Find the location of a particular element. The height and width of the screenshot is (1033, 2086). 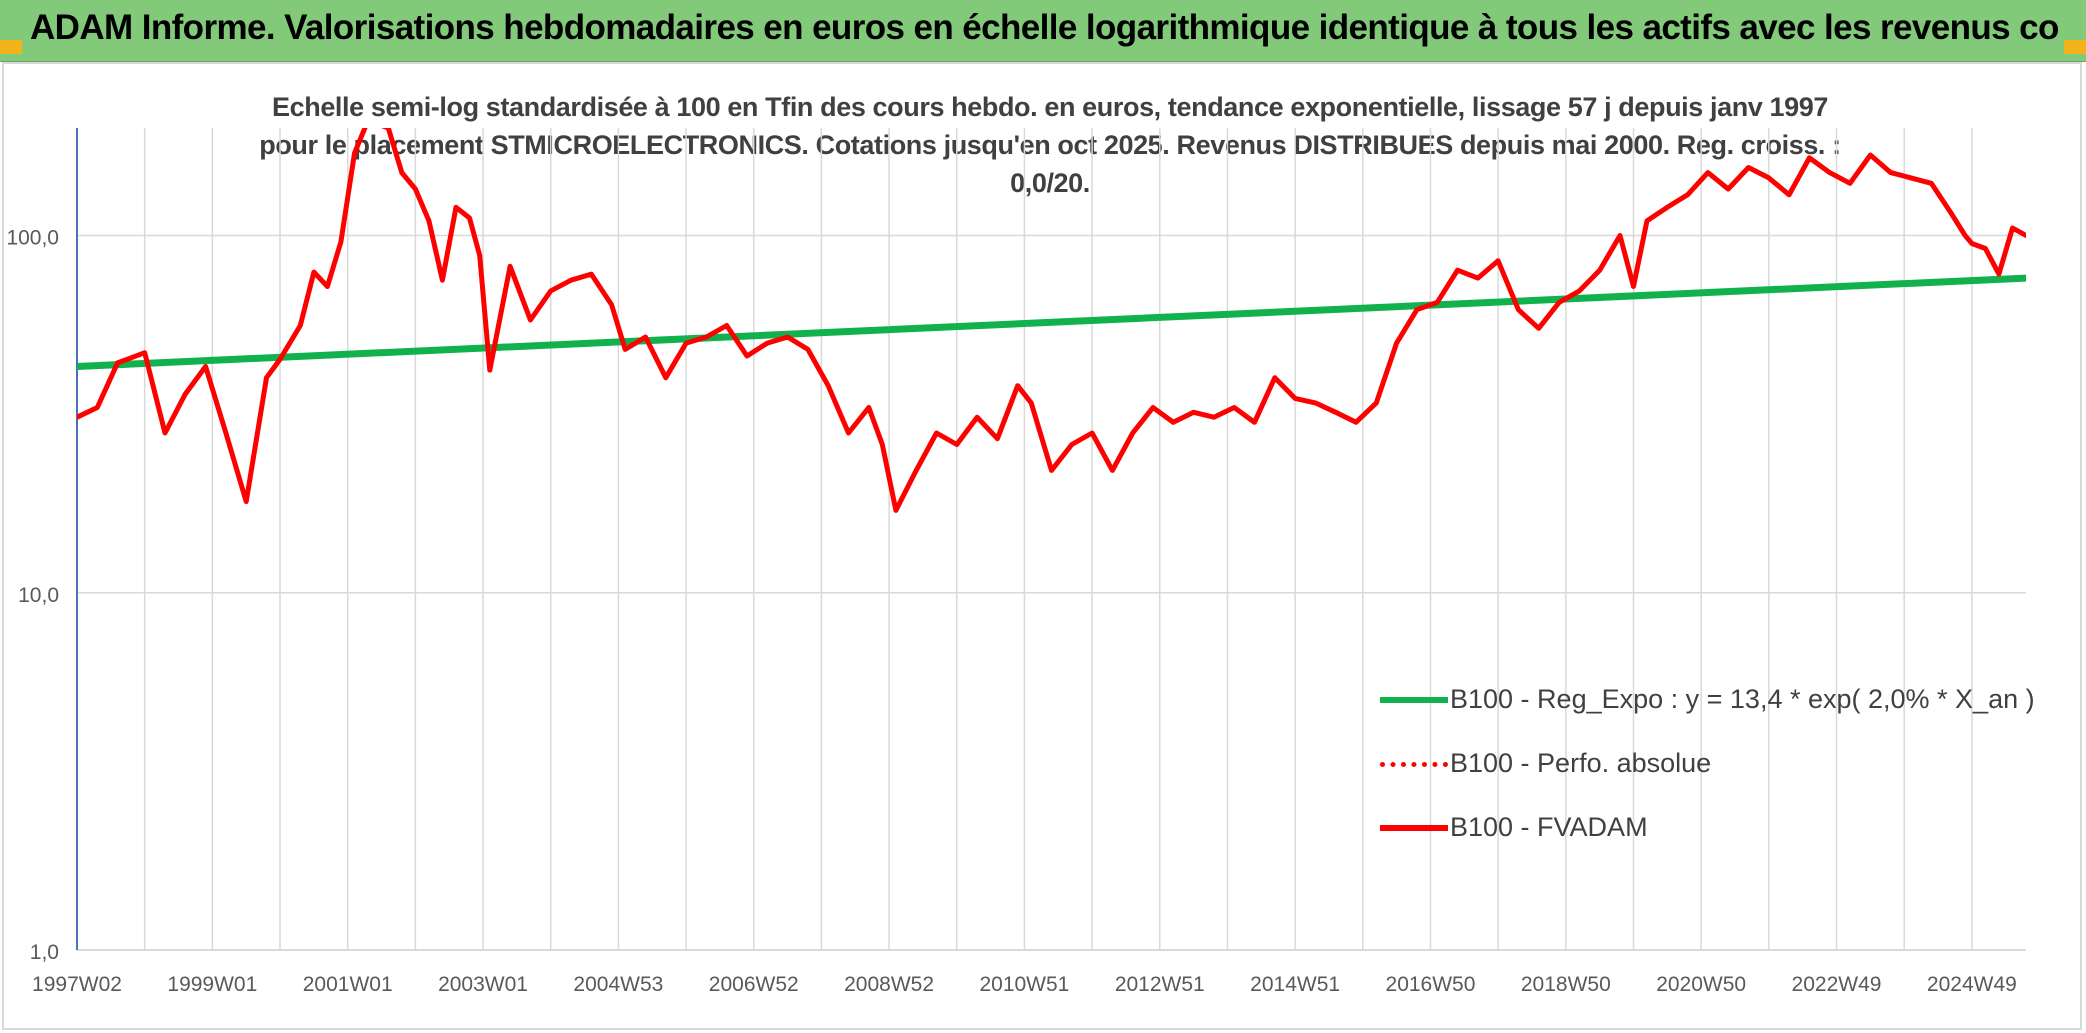

x-tick-label: 2003W01 is located at coordinates (483, 984).